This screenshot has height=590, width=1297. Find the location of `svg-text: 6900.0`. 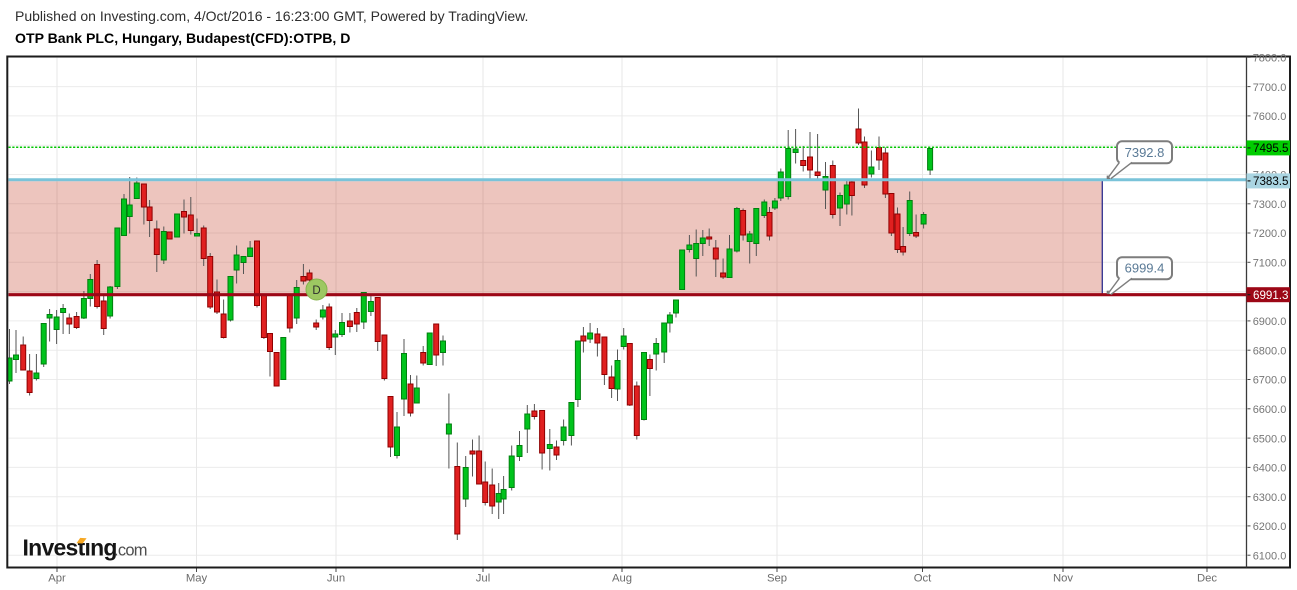

svg-text: 6900.0 is located at coordinates (1270, 322).